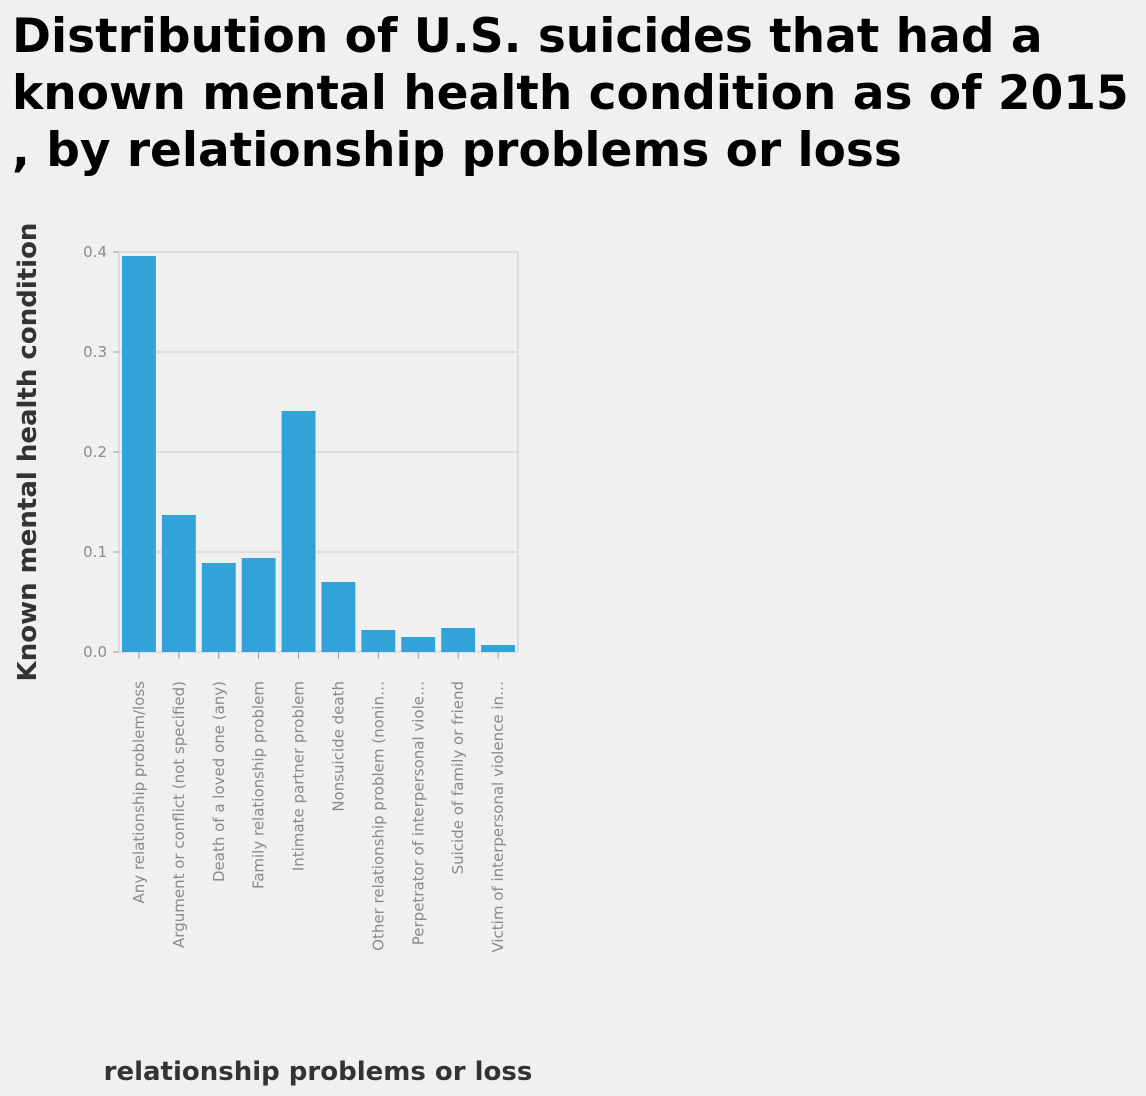 The image size is (1146, 1096). What do you see at coordinates (219, 781) in the screenshot?
I see `x-tick-label: Death of a loved one (any)` at bounding box center [219, 781].